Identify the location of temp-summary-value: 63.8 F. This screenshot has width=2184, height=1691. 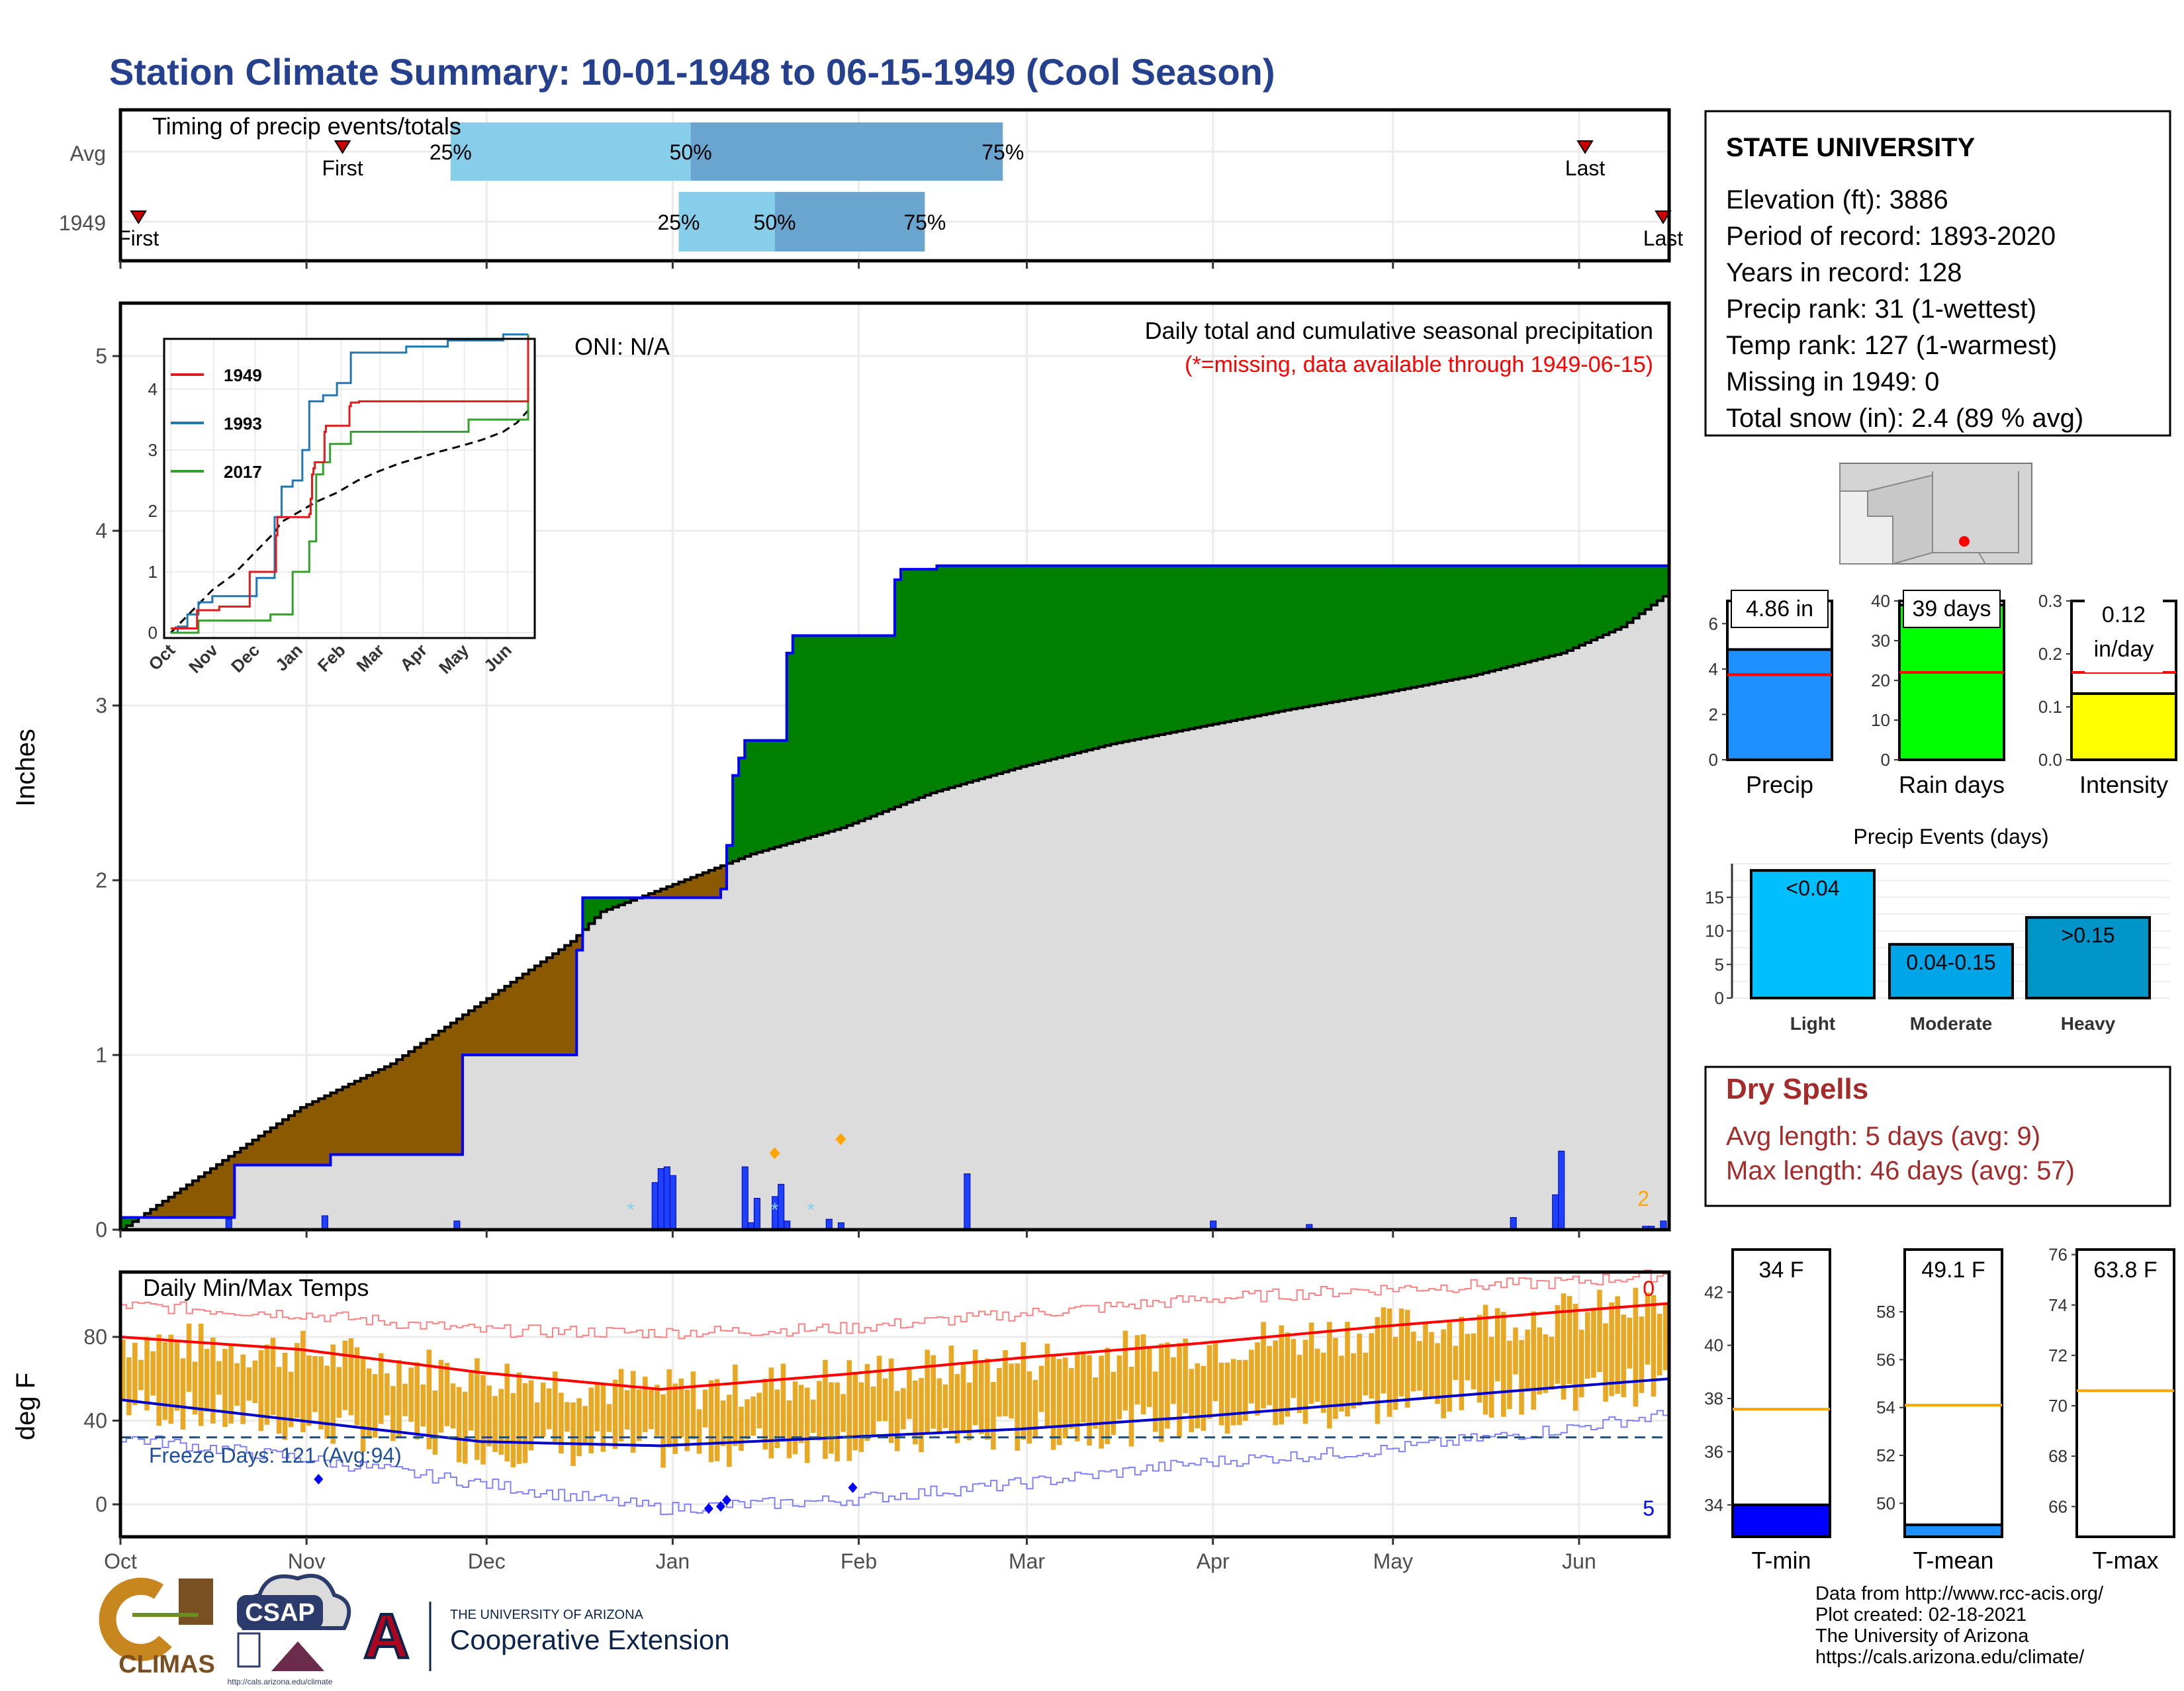
(2125, 1270).